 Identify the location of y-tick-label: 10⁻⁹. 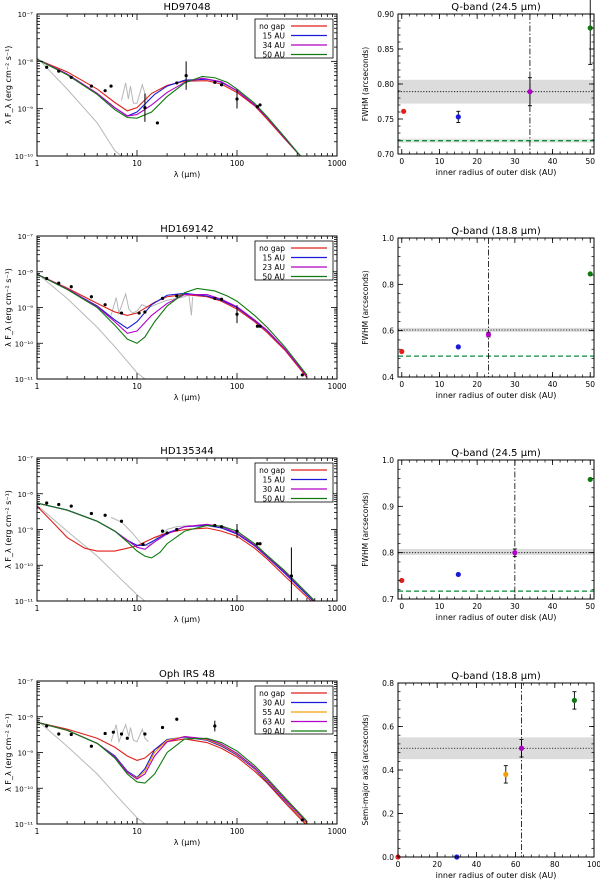
(26, 309).